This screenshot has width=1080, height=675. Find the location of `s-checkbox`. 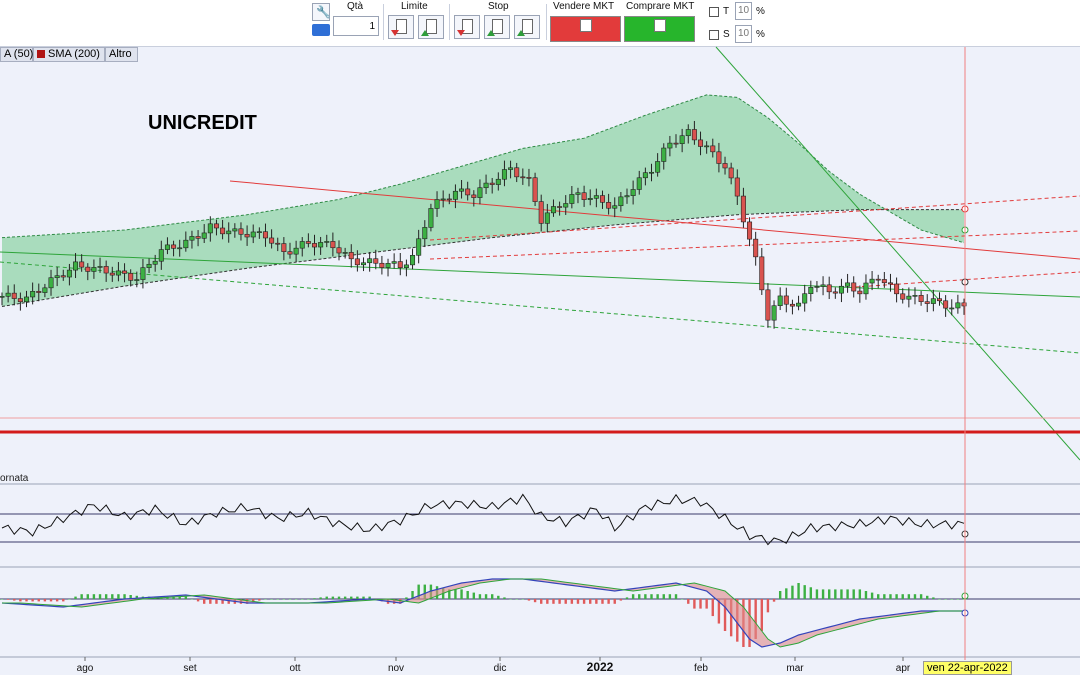

s-checkbox is located at coordinates (714, 35).